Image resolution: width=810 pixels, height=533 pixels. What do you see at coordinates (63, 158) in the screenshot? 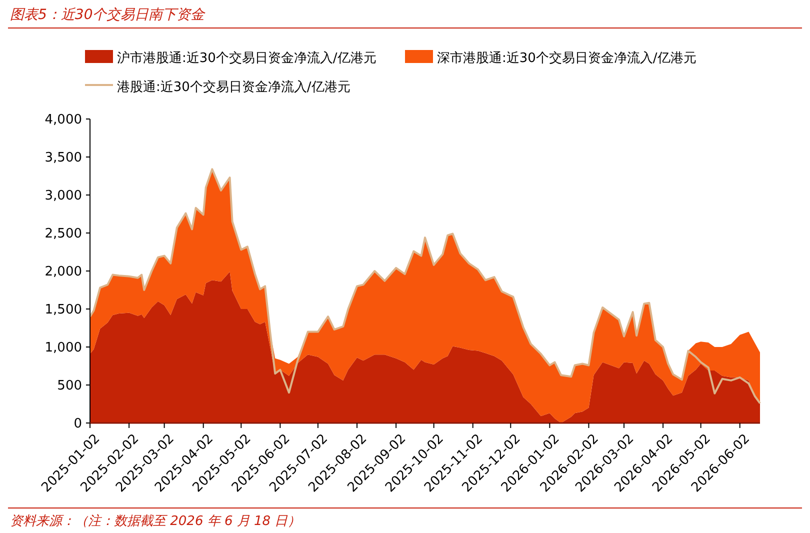
I see `y-tick-label: 3,500` at bounding box center [63, 158].